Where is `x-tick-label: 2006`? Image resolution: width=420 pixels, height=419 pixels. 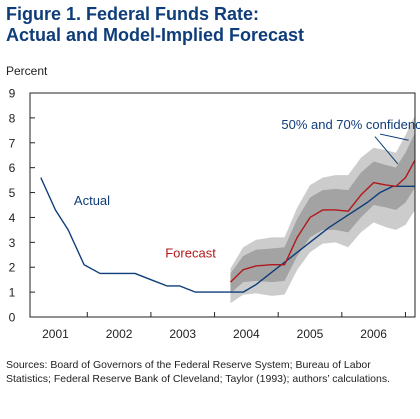
x-tick-label: 2006 is located at coordinates (373, 334).